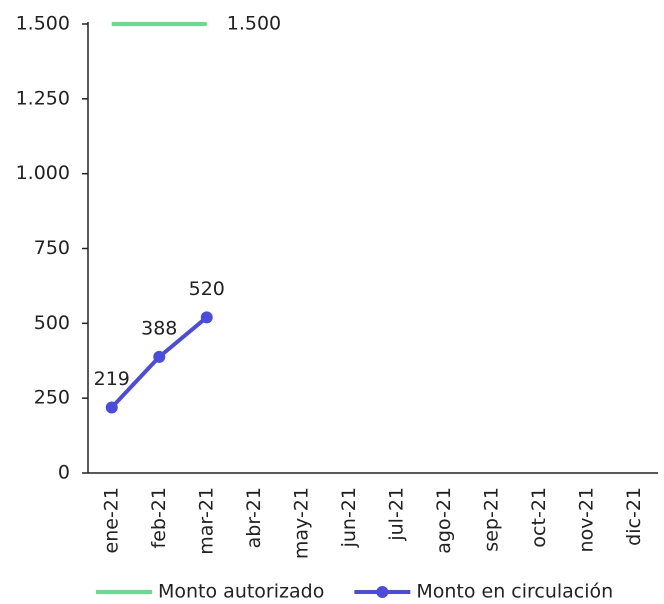 This screenshot has width=664, height=604. What do you see at coordinates (241, 592) in the screenshot?
I see `legend-label: Monto autorizado` at bounding box center [241, 592].